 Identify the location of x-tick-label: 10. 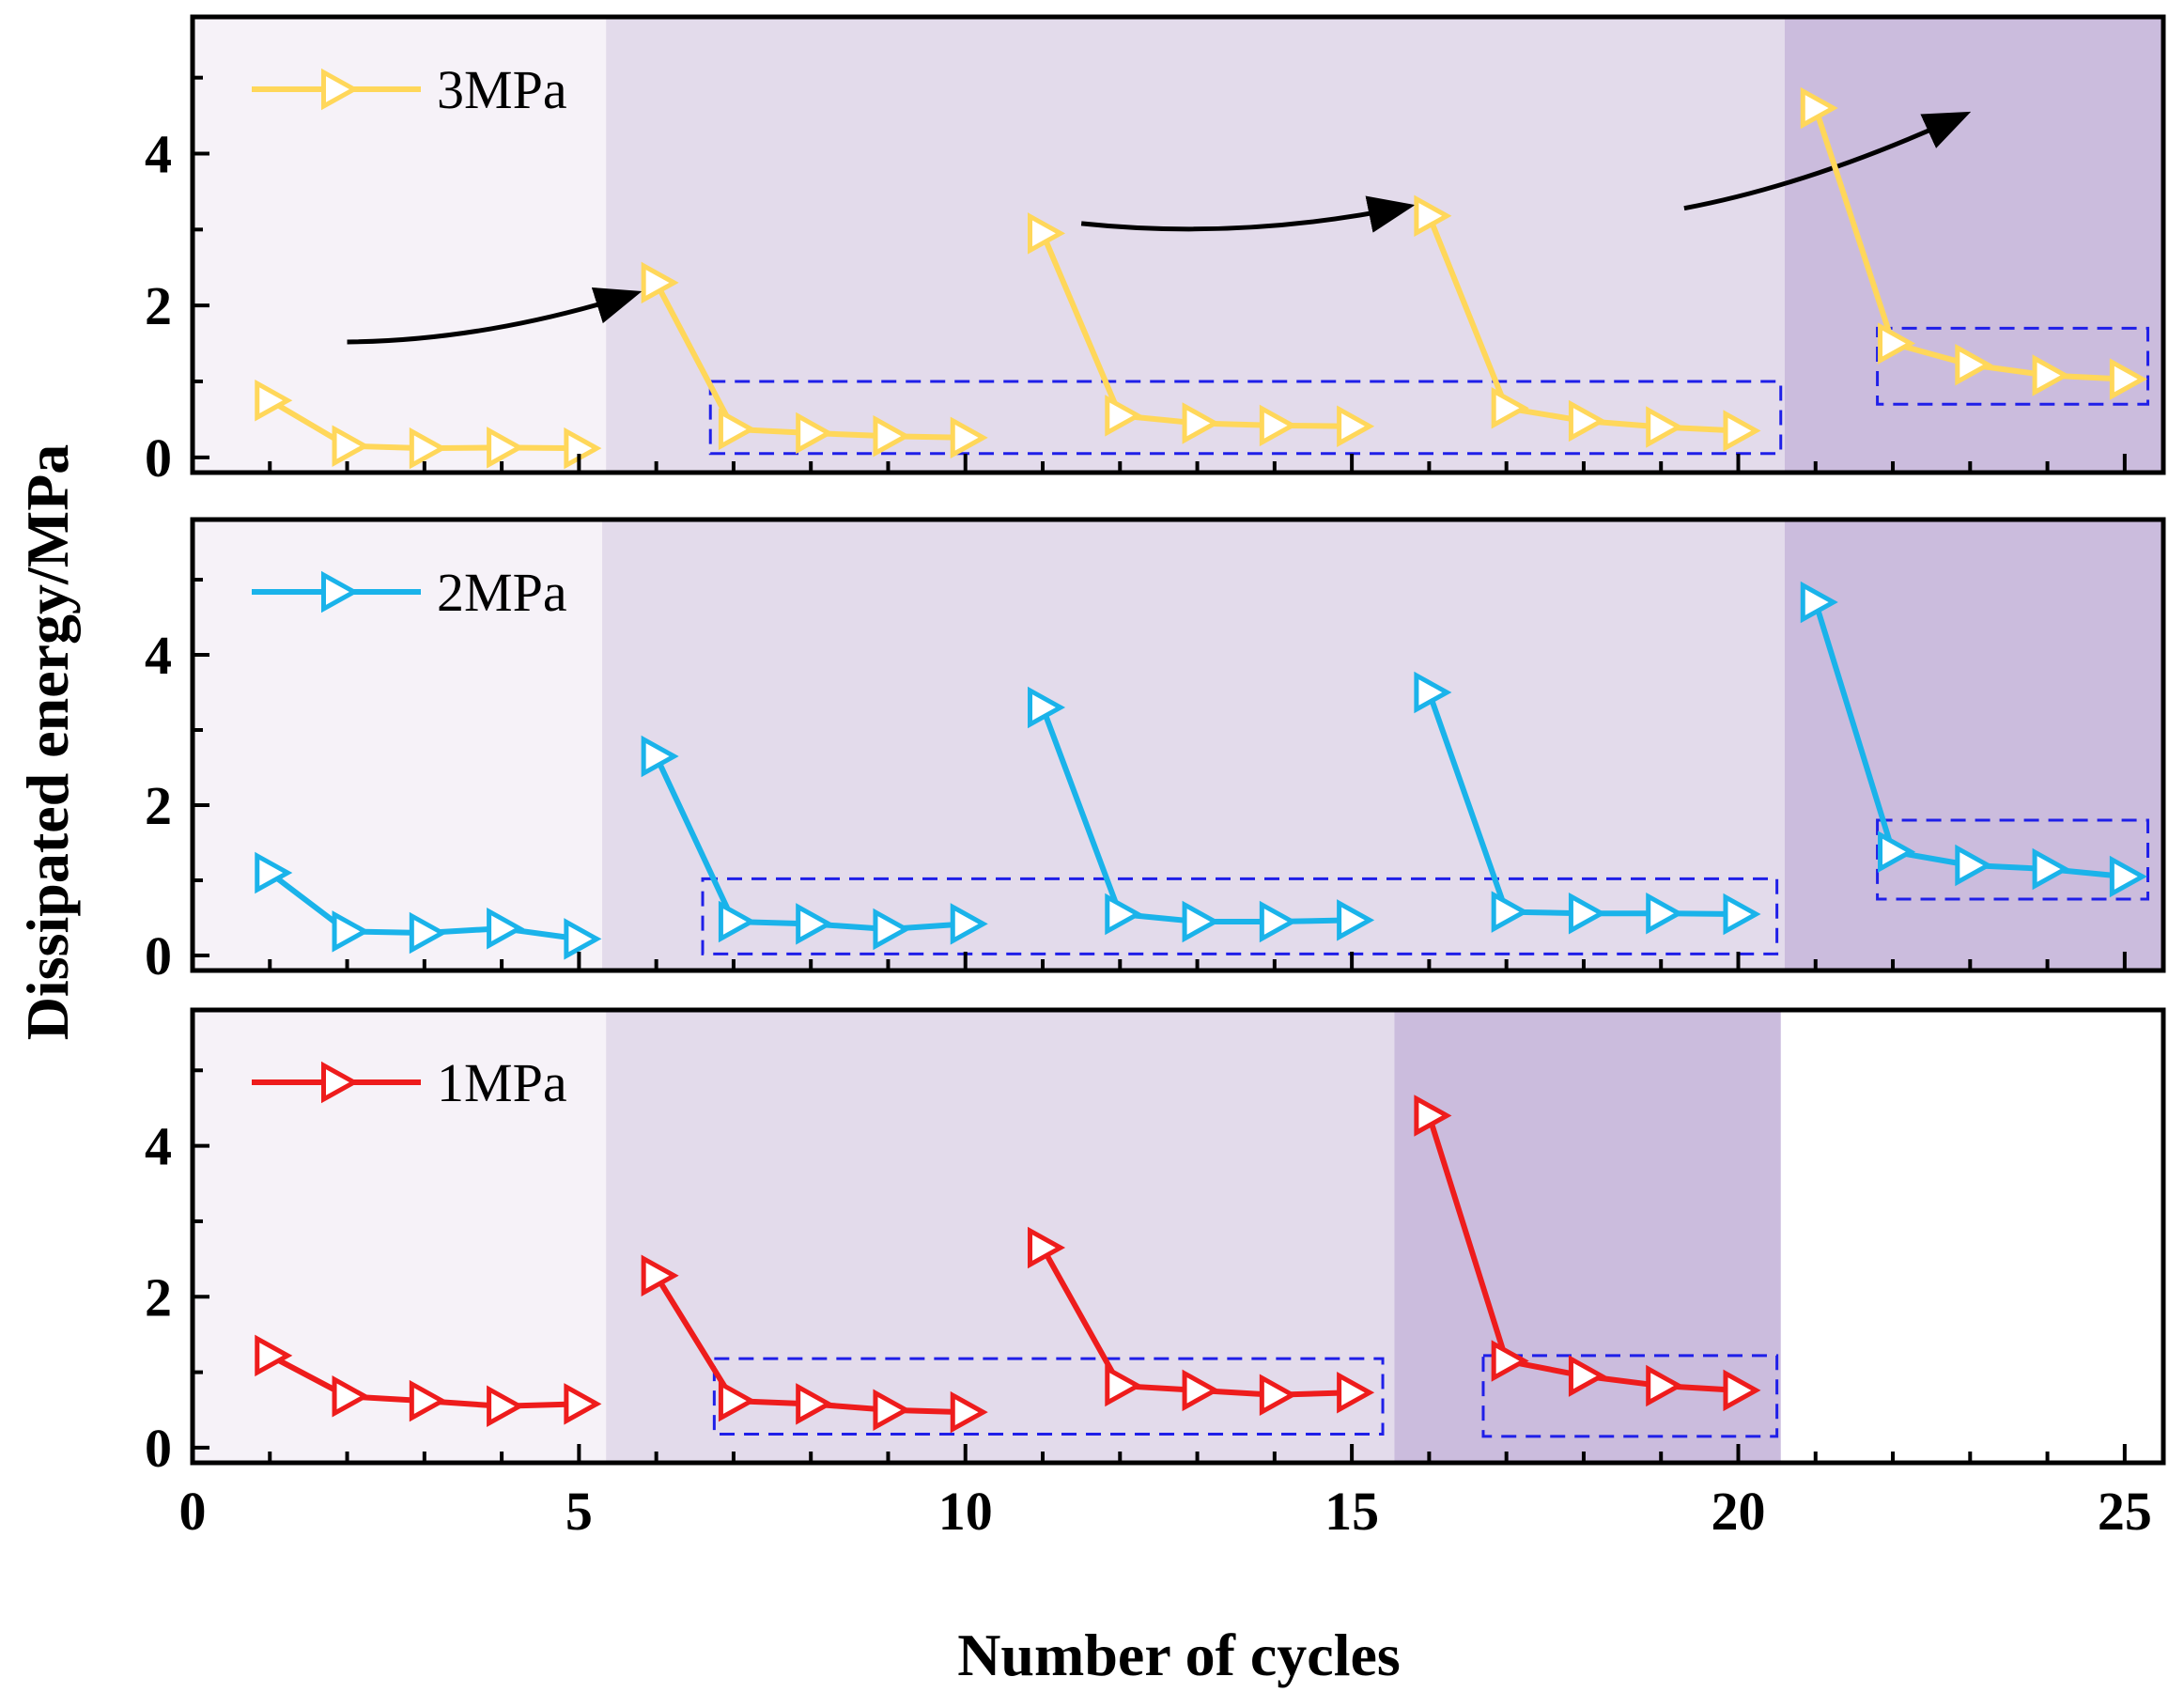
(965, 1511).